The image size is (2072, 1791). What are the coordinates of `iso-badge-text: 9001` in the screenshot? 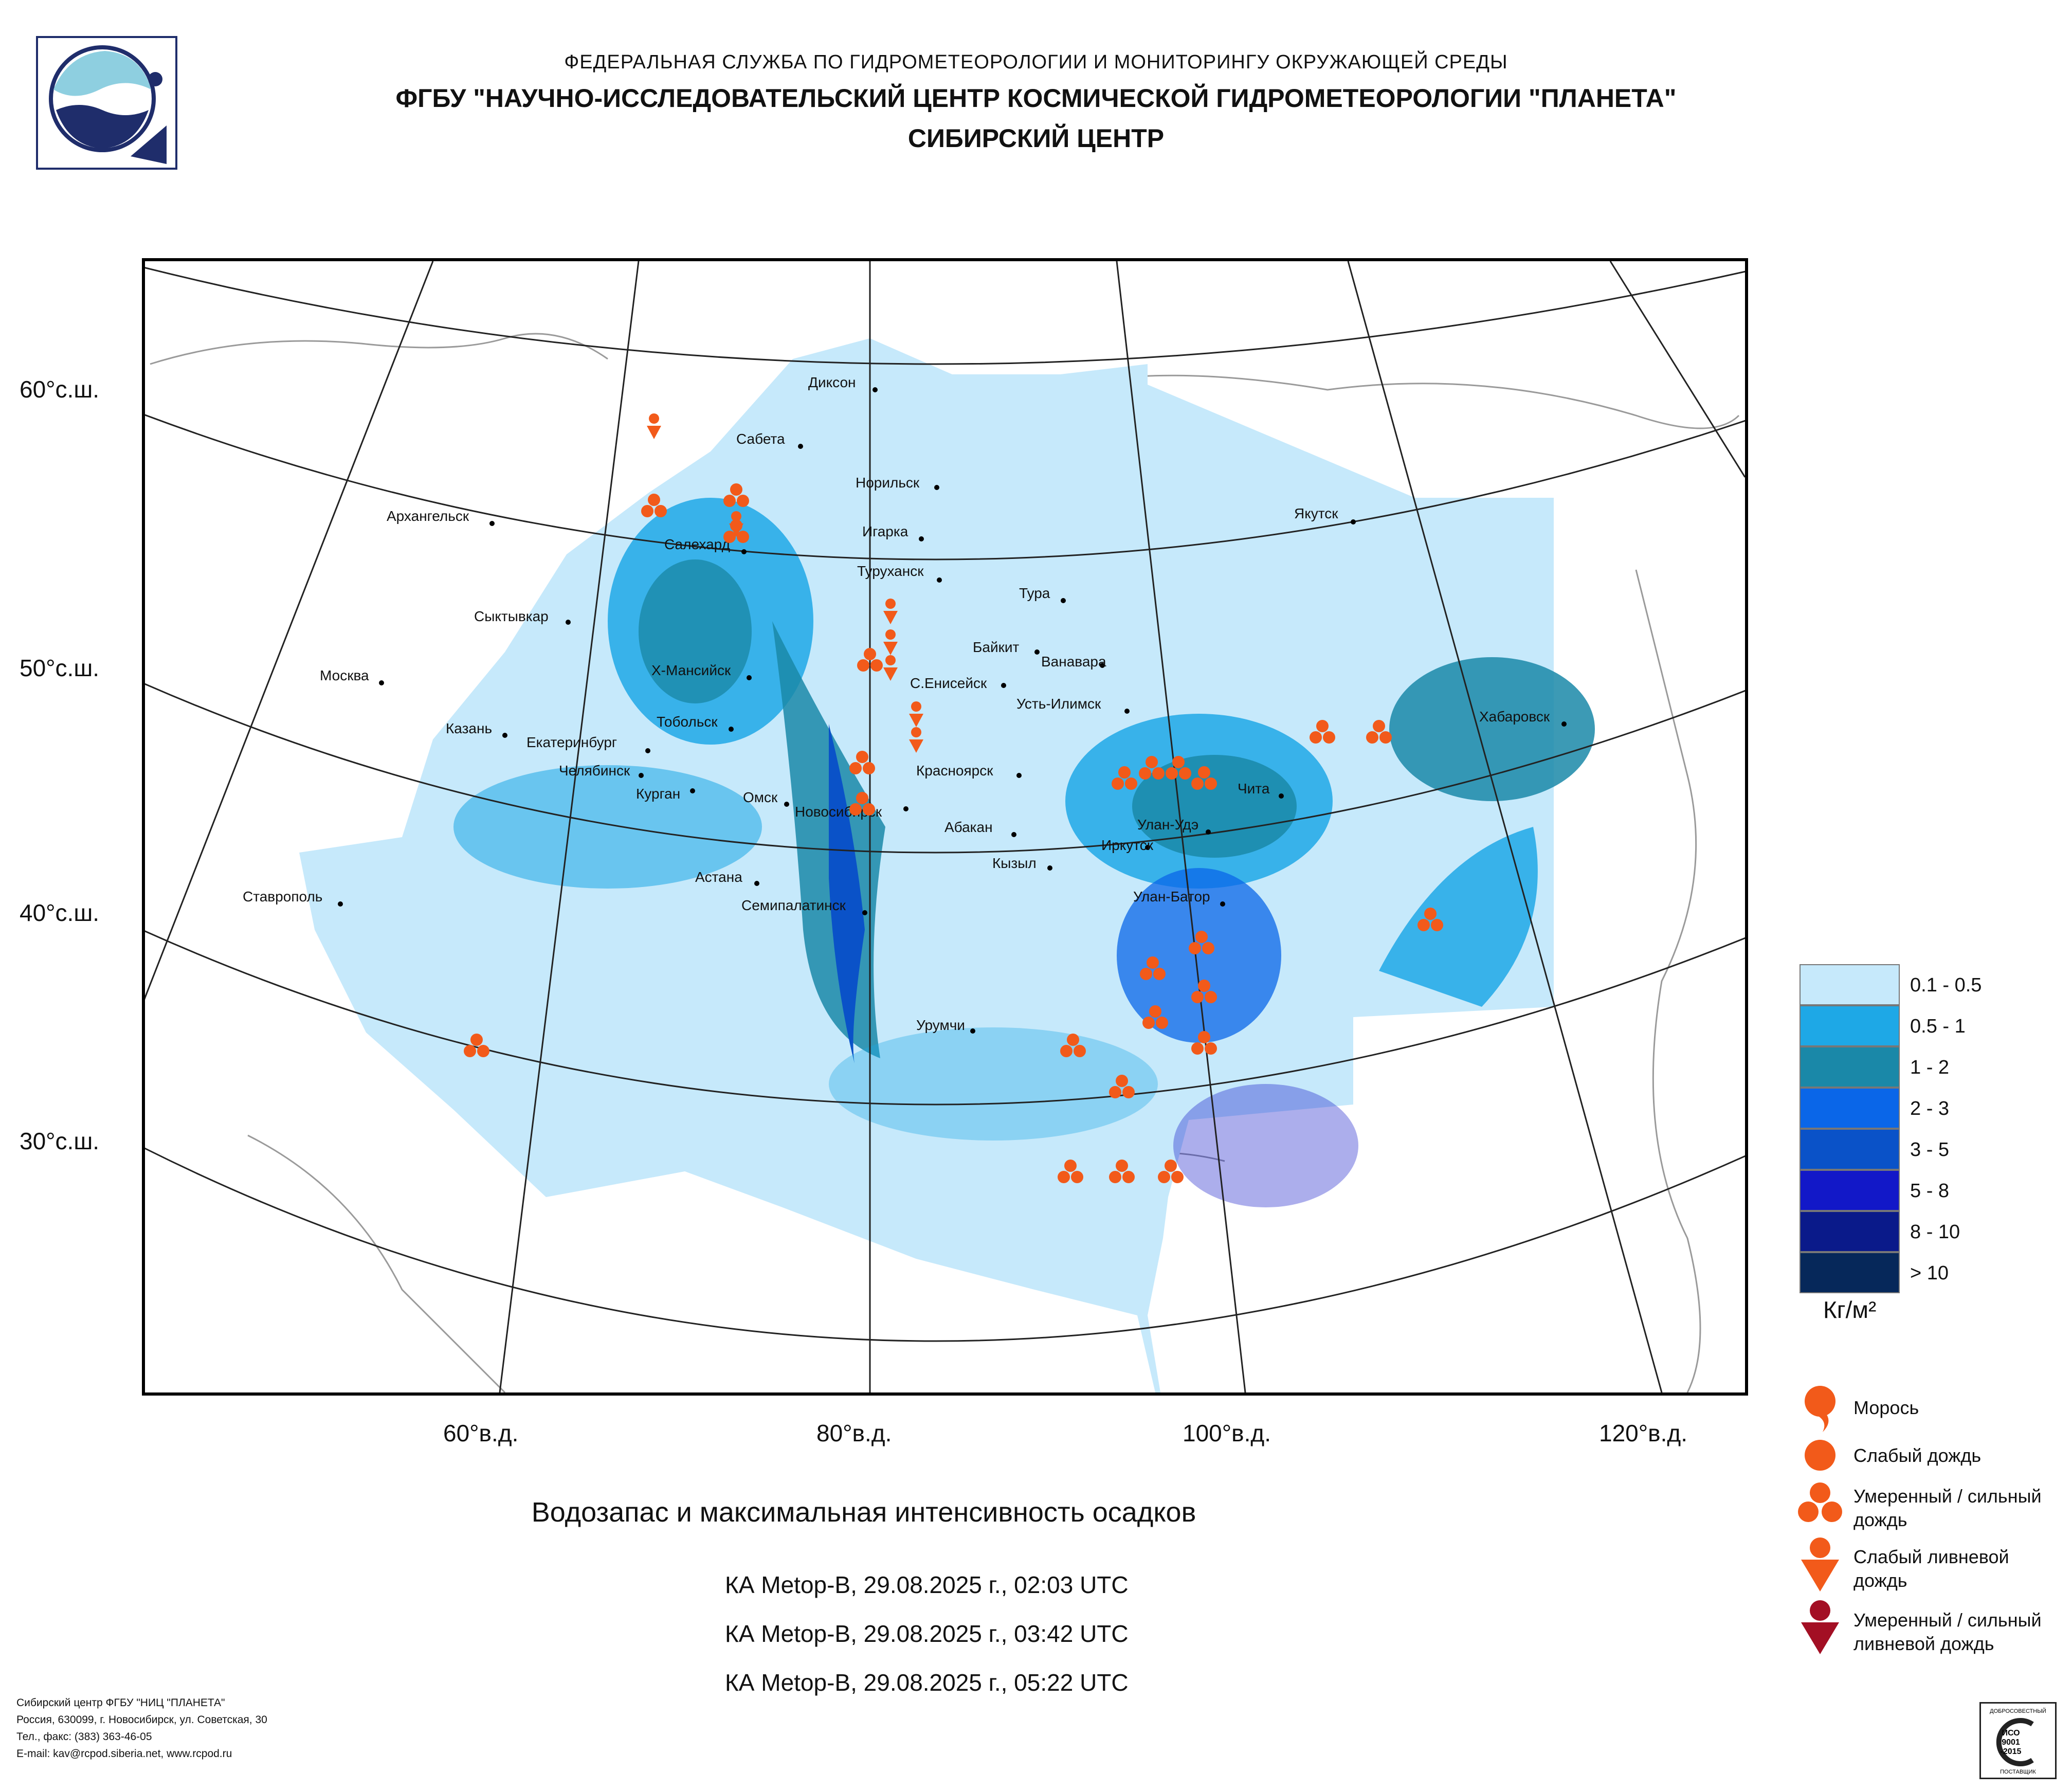 It's located at (2011, 1742).